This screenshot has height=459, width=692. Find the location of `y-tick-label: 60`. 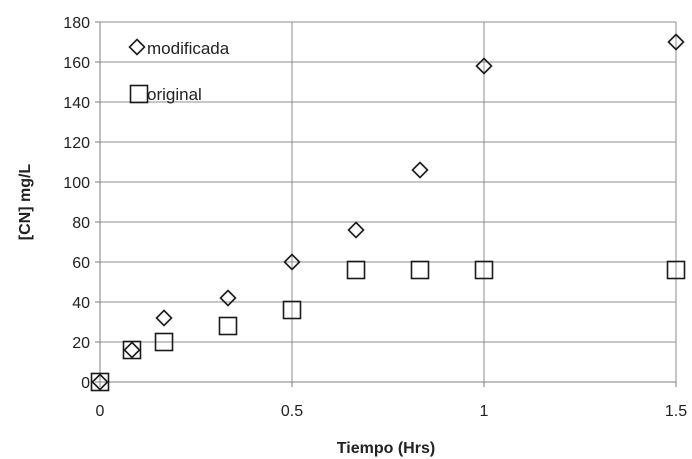

y-tick-label: 60 is located at coordinates (81, 263).